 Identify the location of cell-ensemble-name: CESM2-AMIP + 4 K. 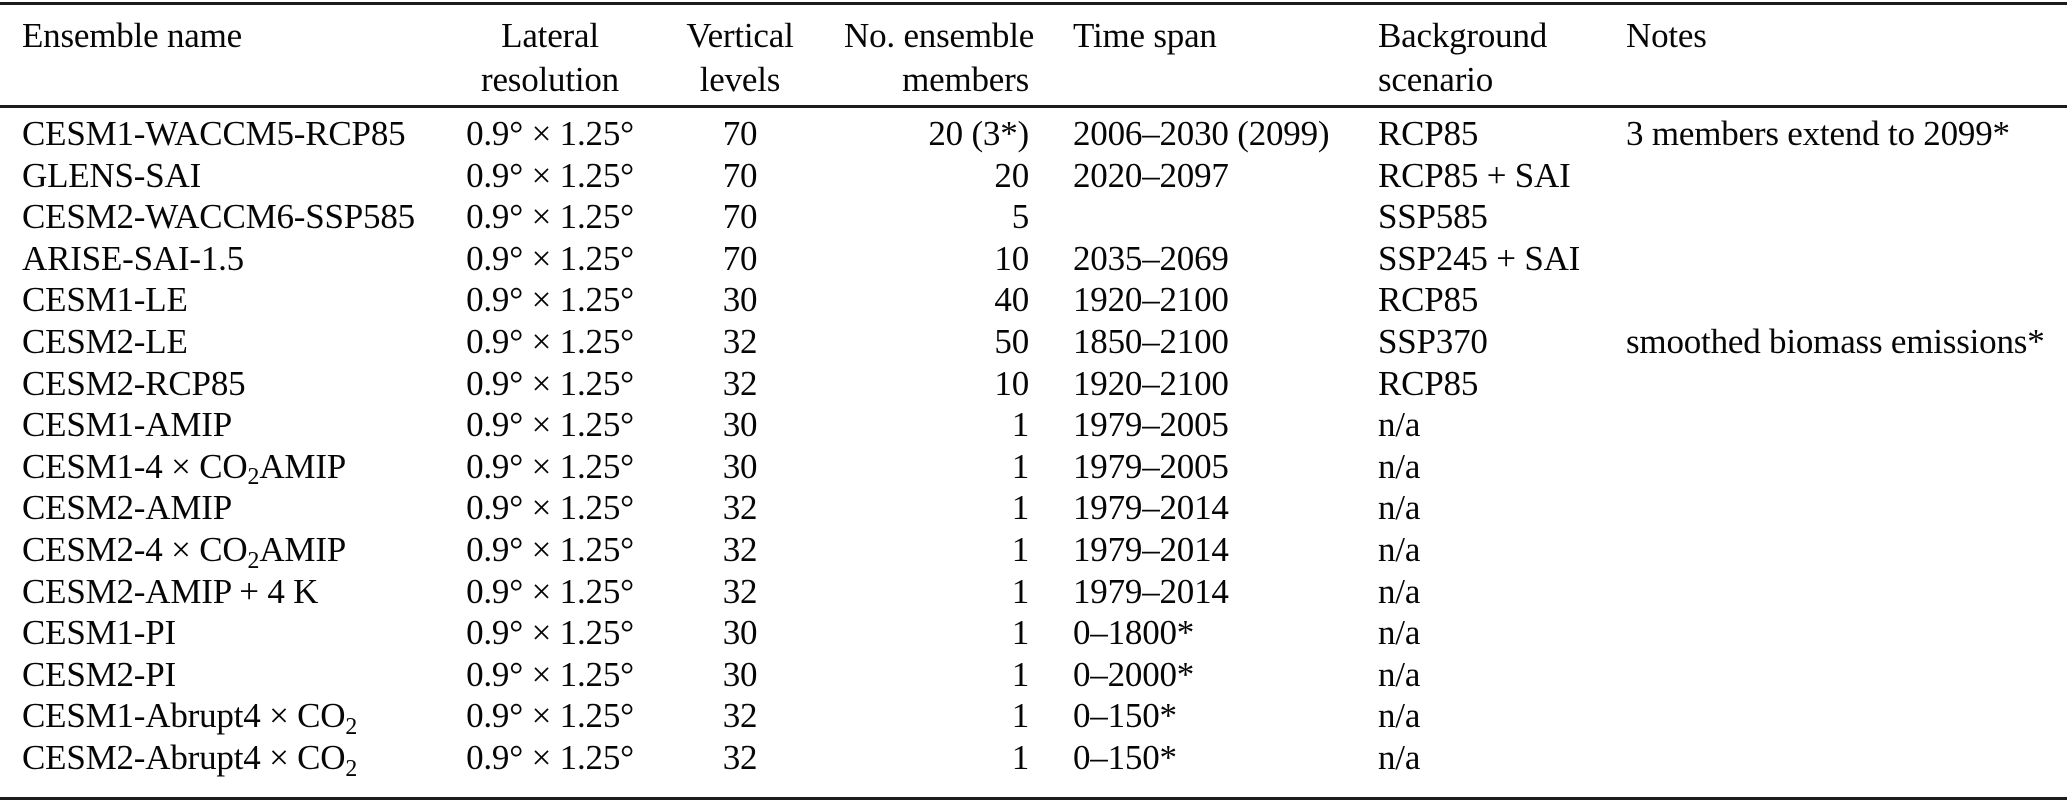
(232, 592).